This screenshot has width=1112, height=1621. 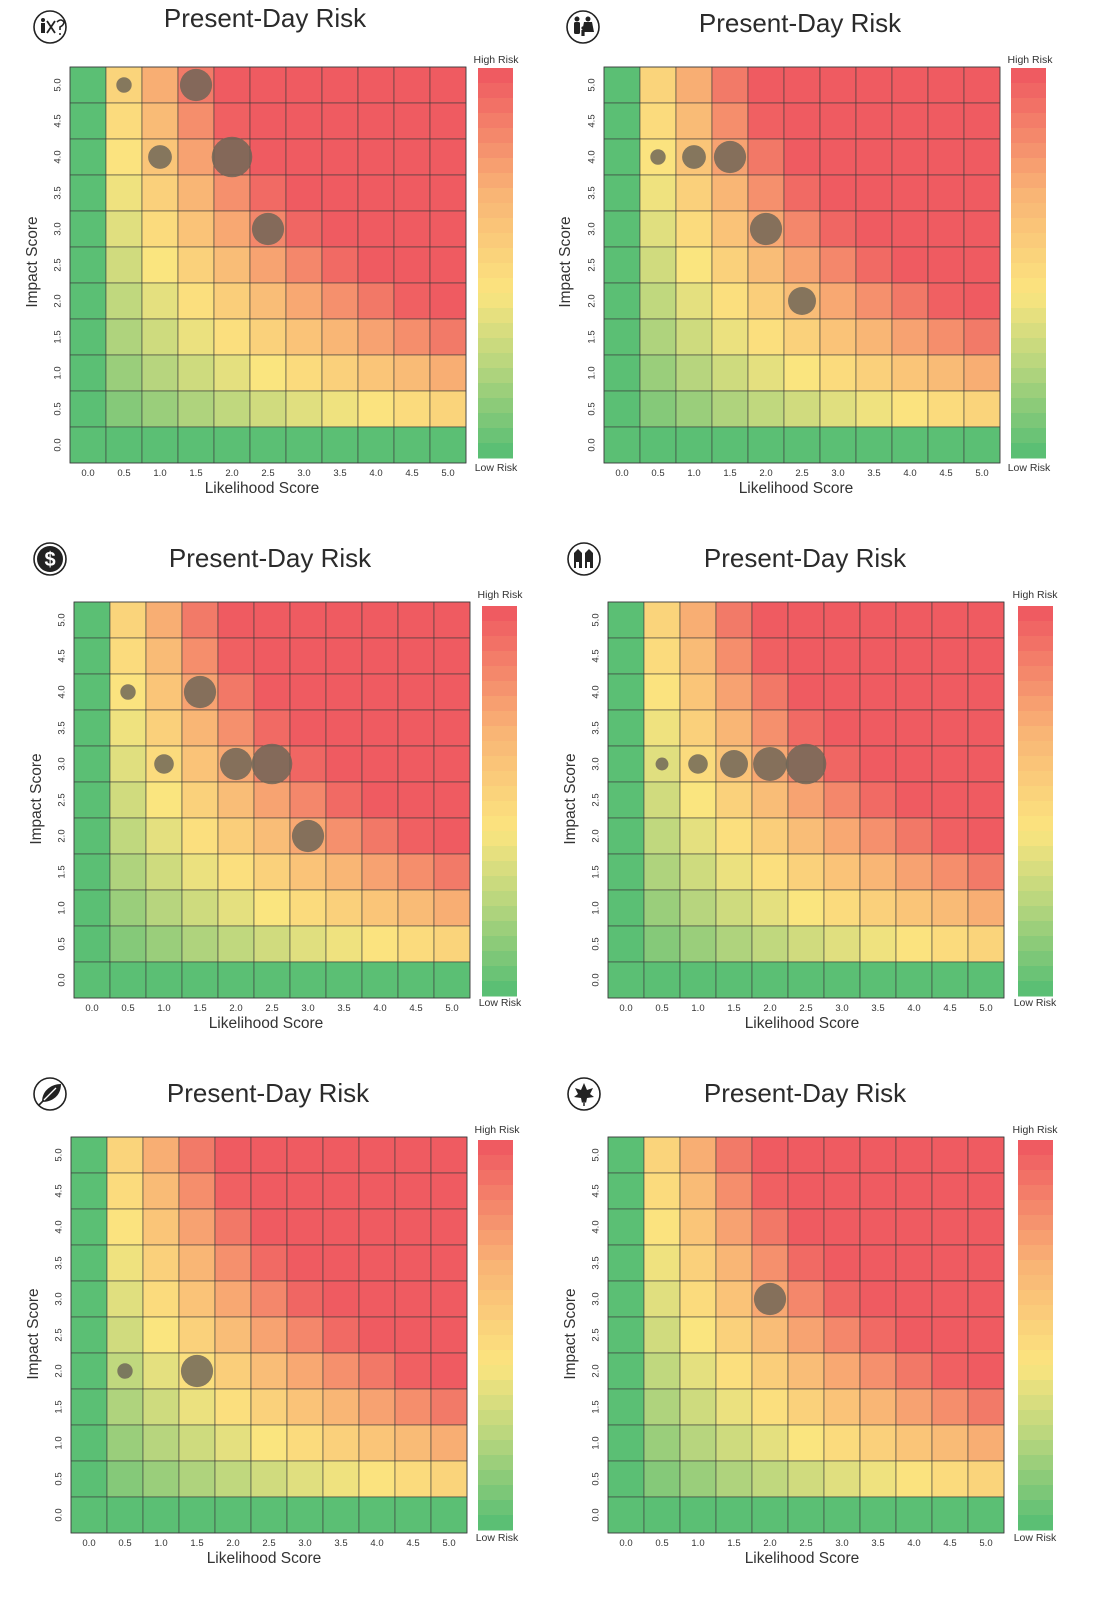 What do you see at coordinates (802, 265) in the screenshot?
I see `grid-border` at bounding box center [802, 265].